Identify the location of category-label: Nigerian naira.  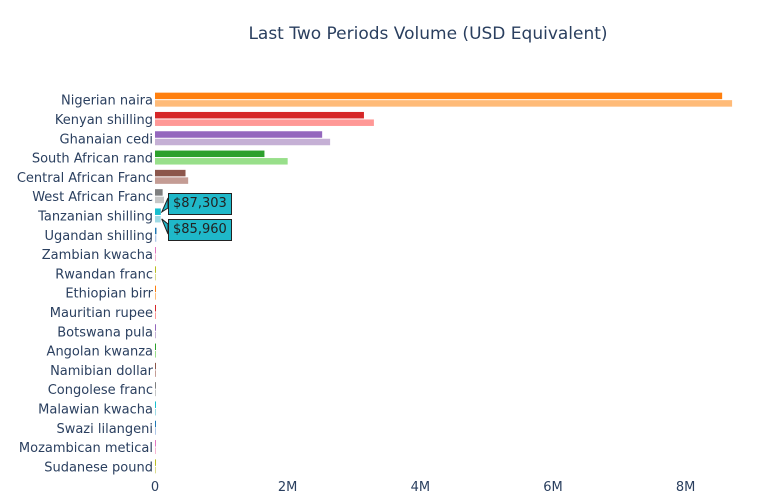
(107, 101).